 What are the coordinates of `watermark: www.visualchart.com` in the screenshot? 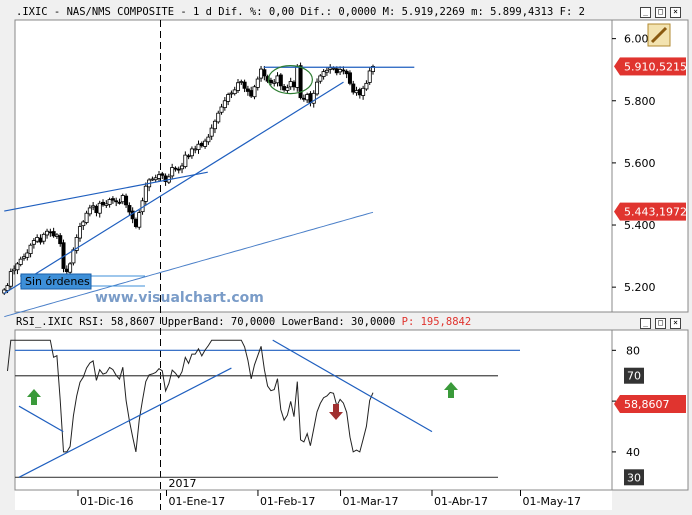 It's located at (179, 298).